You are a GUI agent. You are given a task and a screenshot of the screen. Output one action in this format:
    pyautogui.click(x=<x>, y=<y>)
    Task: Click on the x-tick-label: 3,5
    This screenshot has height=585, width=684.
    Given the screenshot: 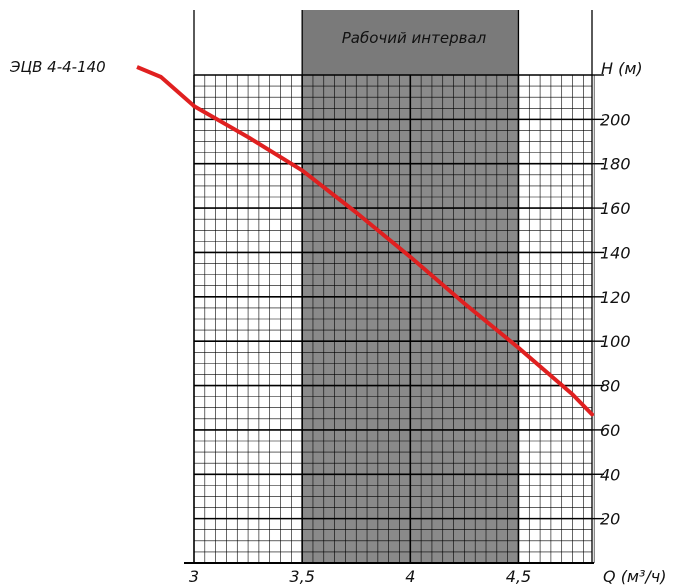 What is the action you would take?
    pyautogui.click(x=301, y=576)
    